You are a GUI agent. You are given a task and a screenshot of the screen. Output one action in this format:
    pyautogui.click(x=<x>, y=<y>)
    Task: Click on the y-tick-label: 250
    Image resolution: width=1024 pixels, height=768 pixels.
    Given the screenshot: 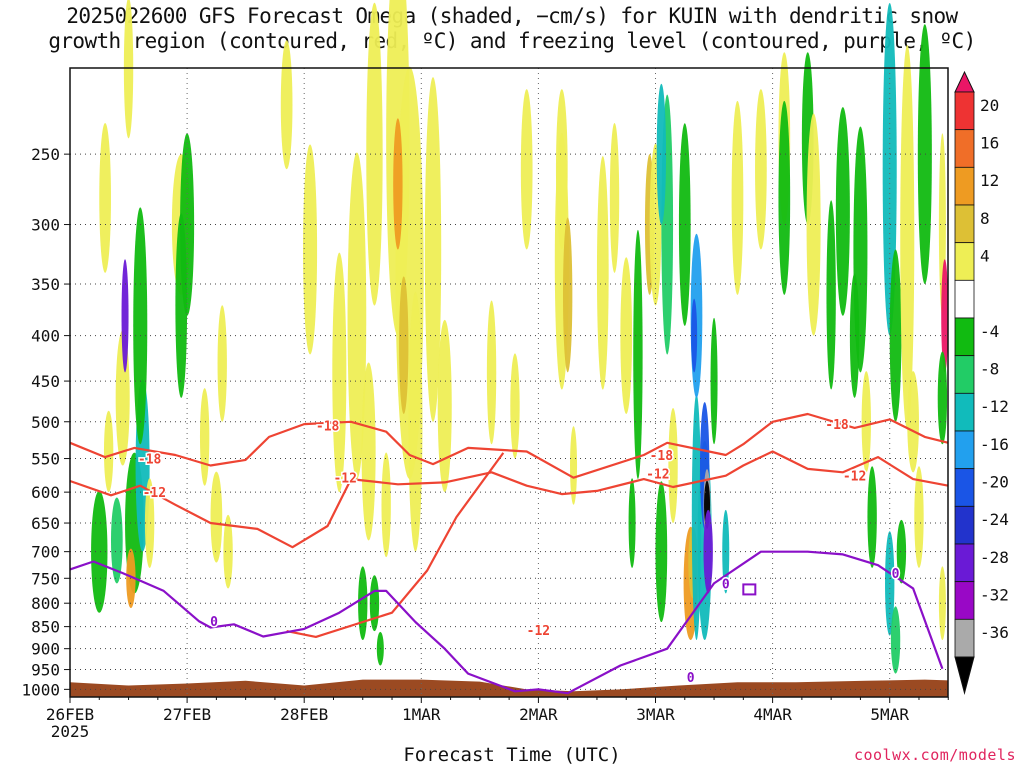 What is the action you would take?
    pyautogui.click(x=45, y=154)
    